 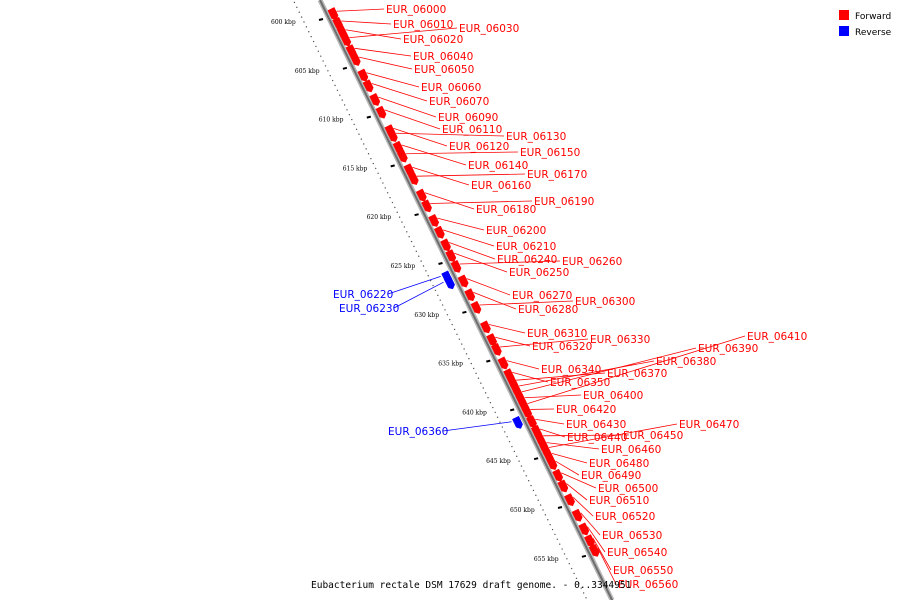 I want to click on forward-gene-label: EUR_06330, so click(x=620, y=340).